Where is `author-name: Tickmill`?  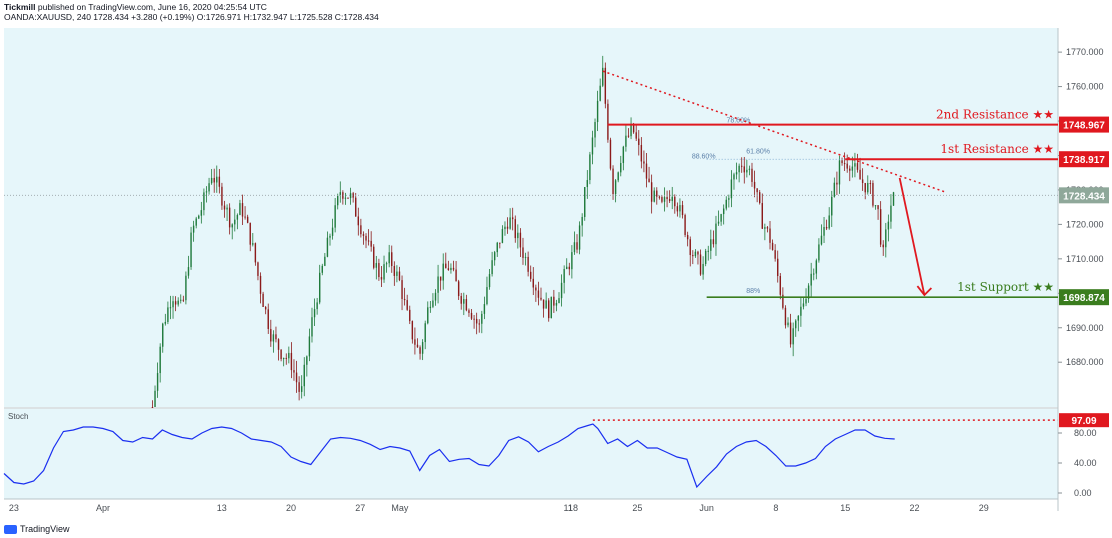 author-name: Tickmill is located at coordinates (20, 7).